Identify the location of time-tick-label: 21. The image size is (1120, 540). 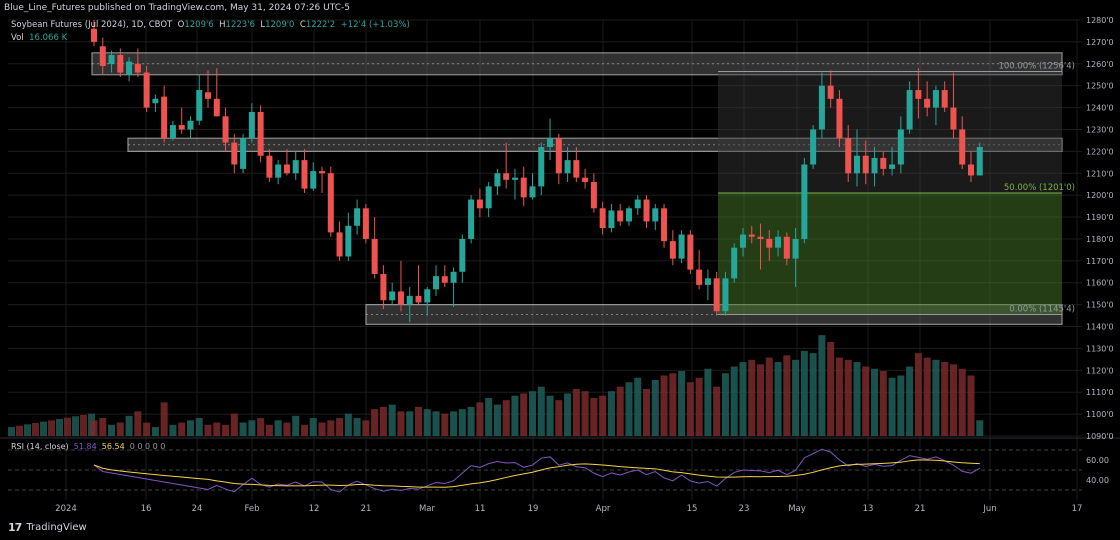
(366, 509).